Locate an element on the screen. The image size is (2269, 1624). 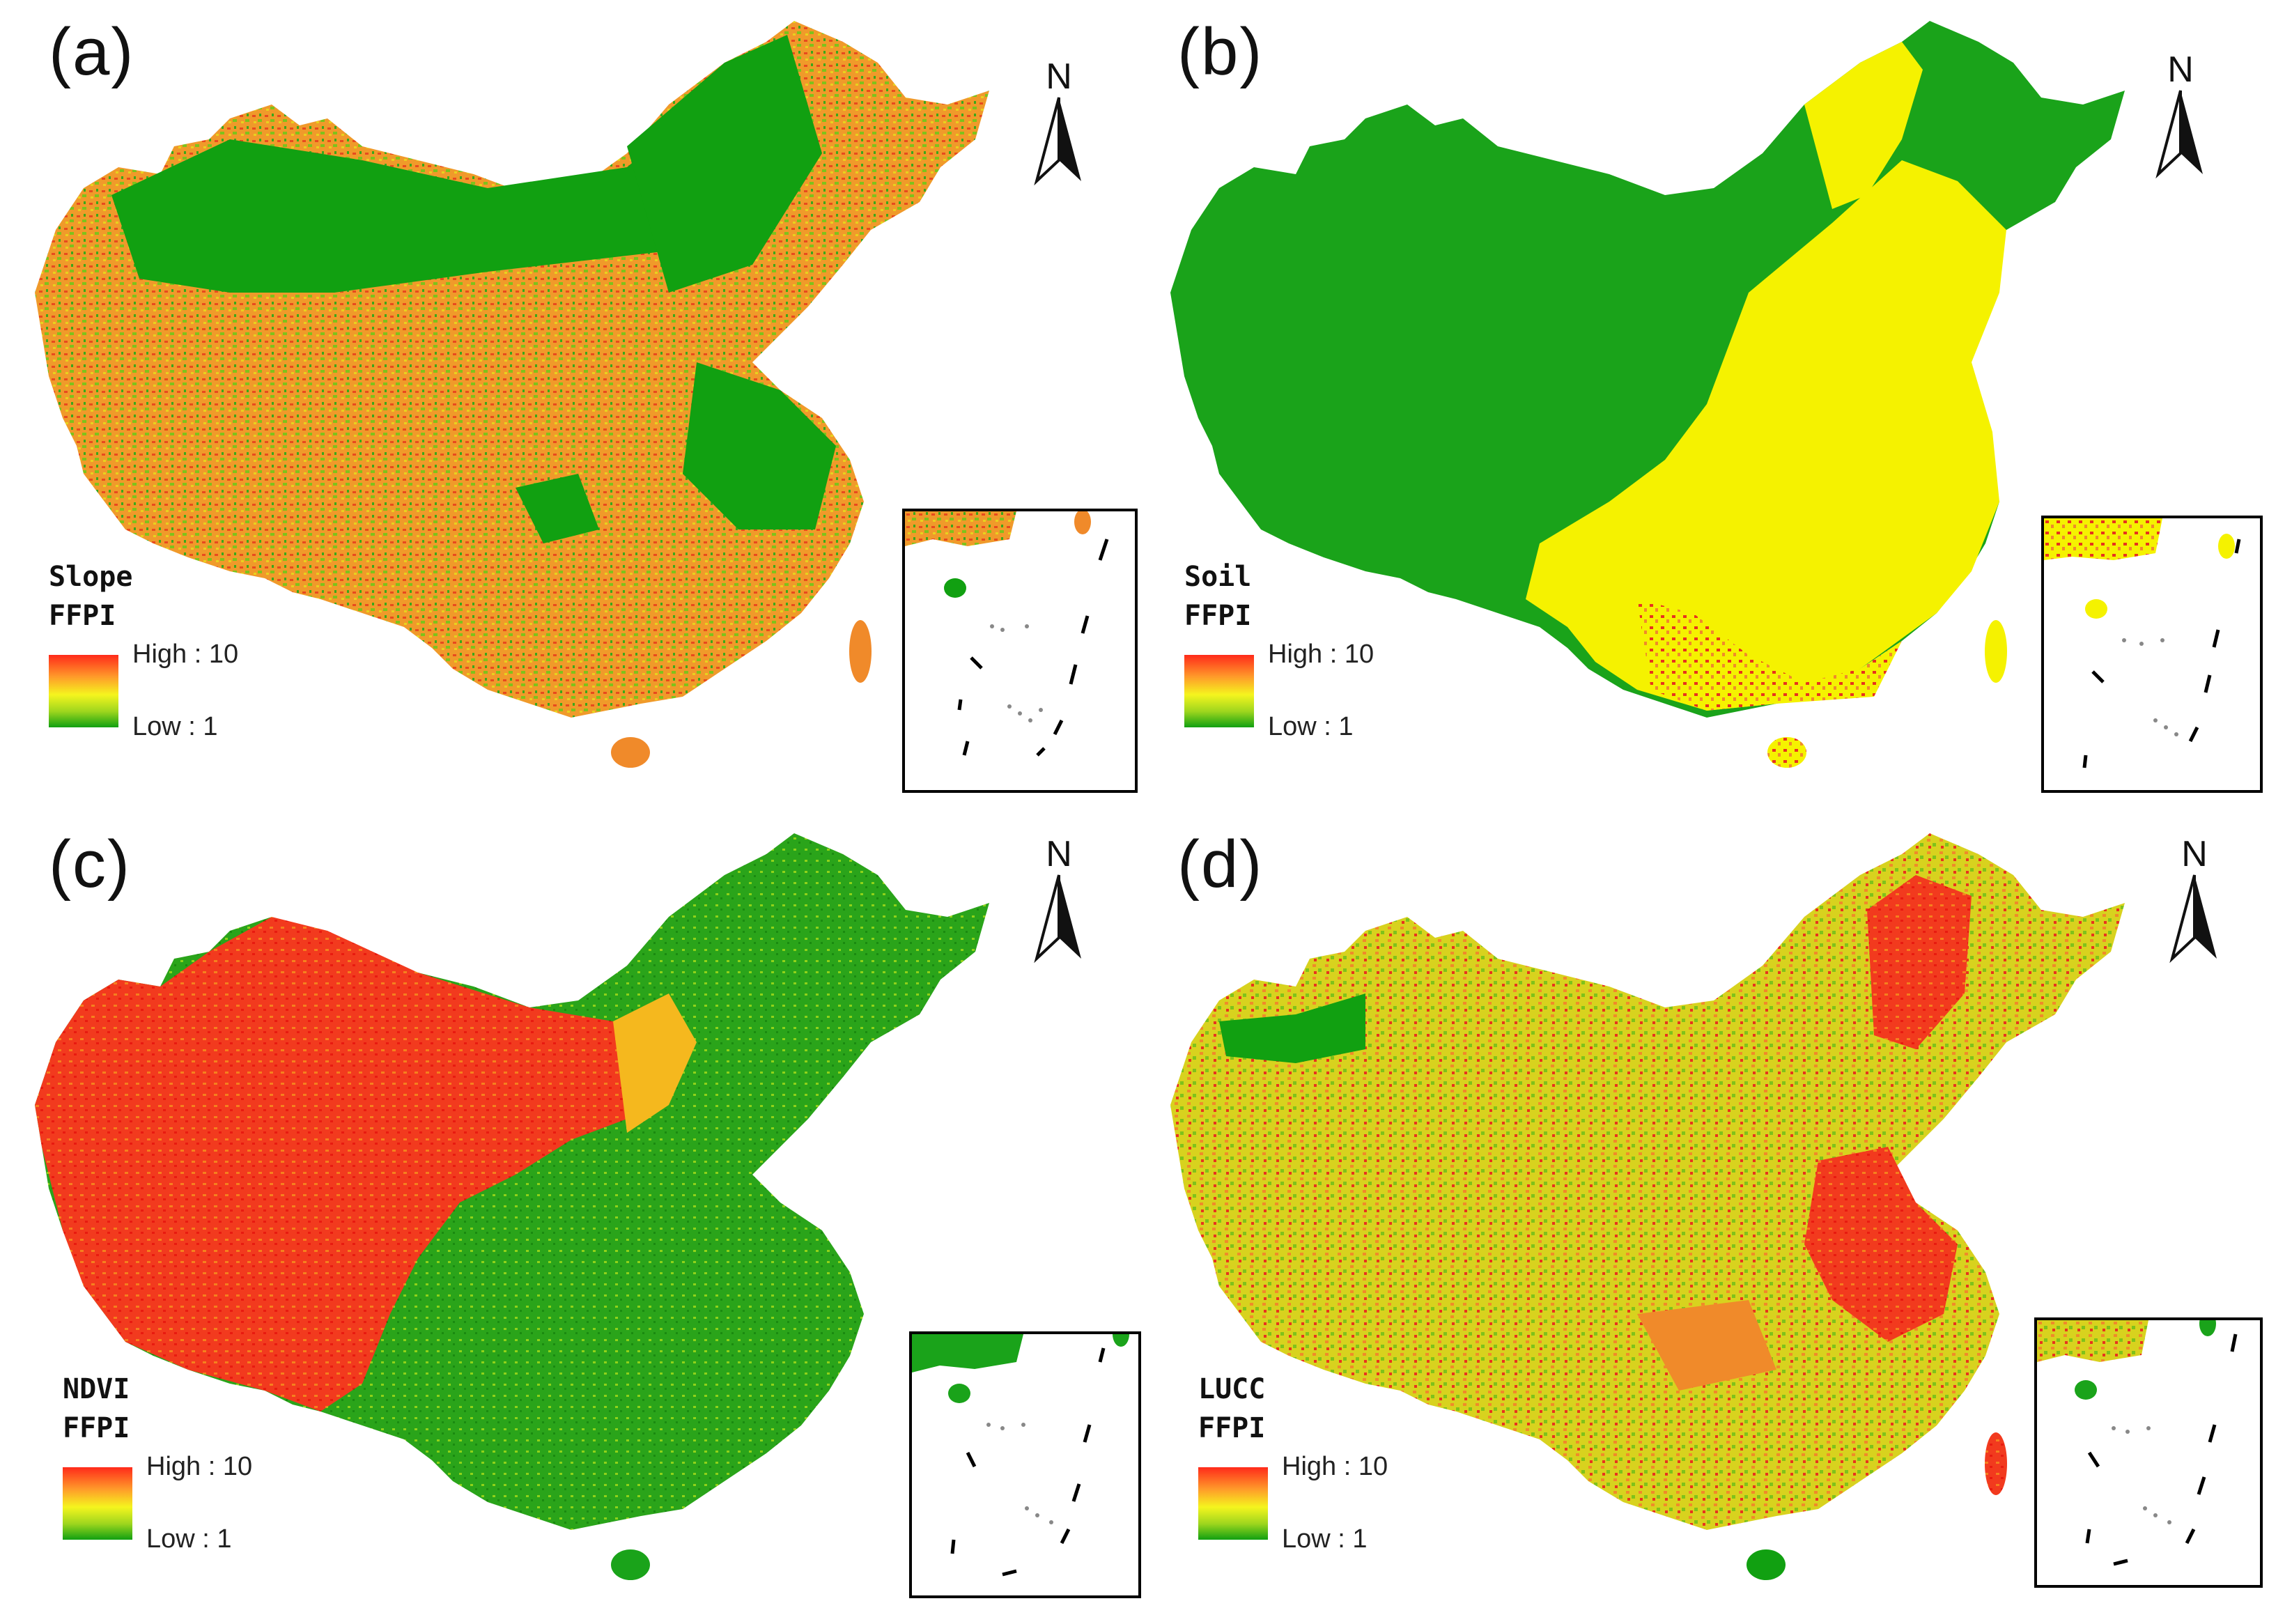
panel-label: (d) is located at coordinates (1220, 864).